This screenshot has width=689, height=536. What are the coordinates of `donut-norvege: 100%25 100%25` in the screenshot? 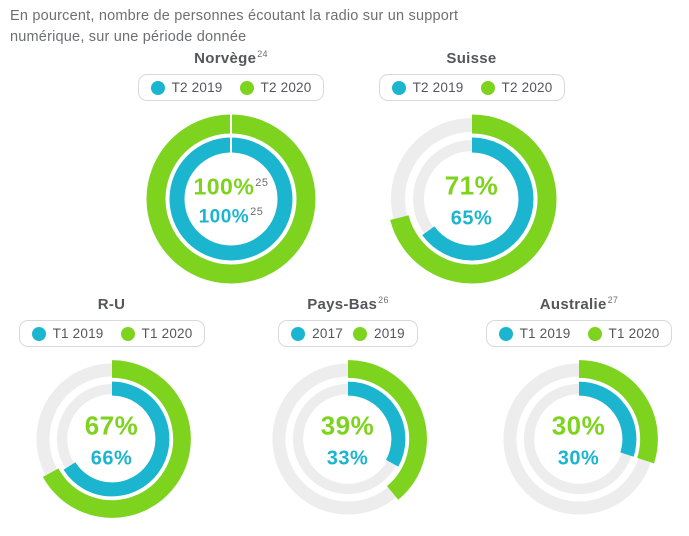 It's located at (231, 199).